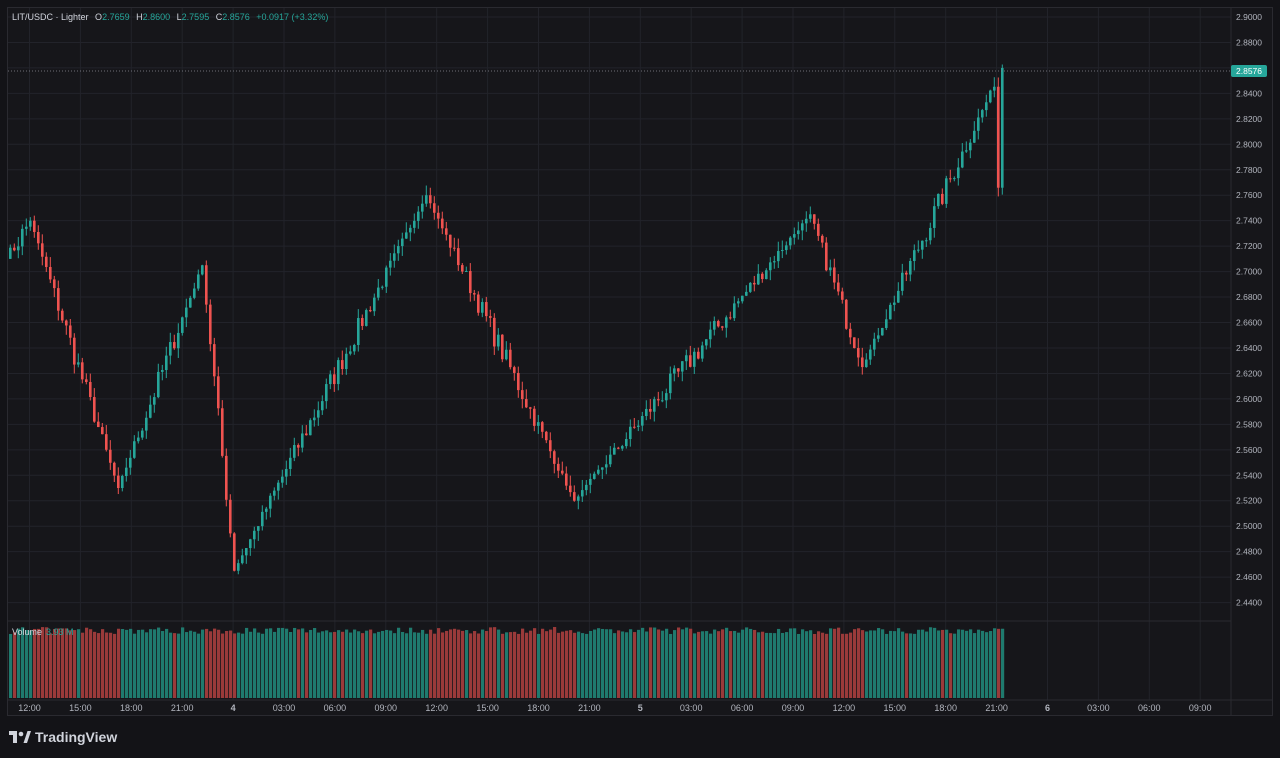 This screenshot has height=758, width=1280. I want to click on high-key: H, so click(139, 17).